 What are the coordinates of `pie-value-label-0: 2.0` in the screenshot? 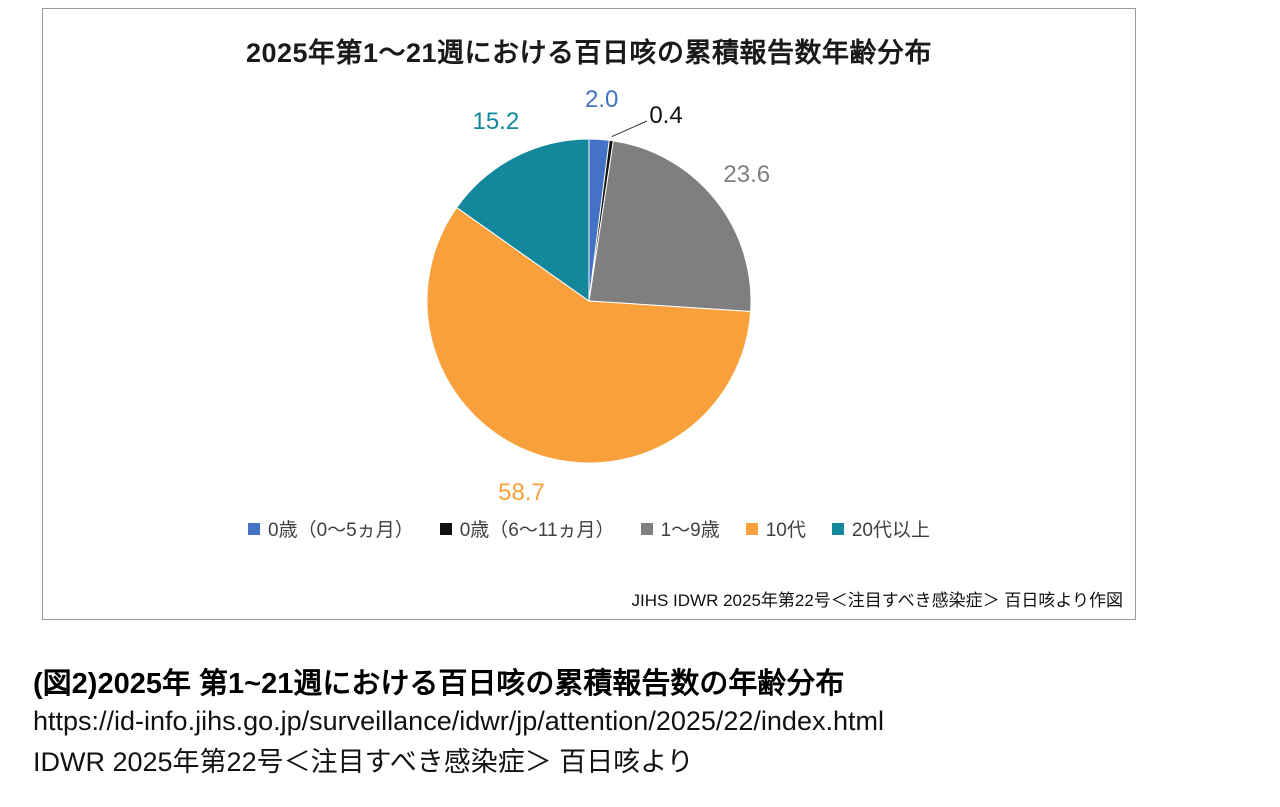 It's located at (601, 99).